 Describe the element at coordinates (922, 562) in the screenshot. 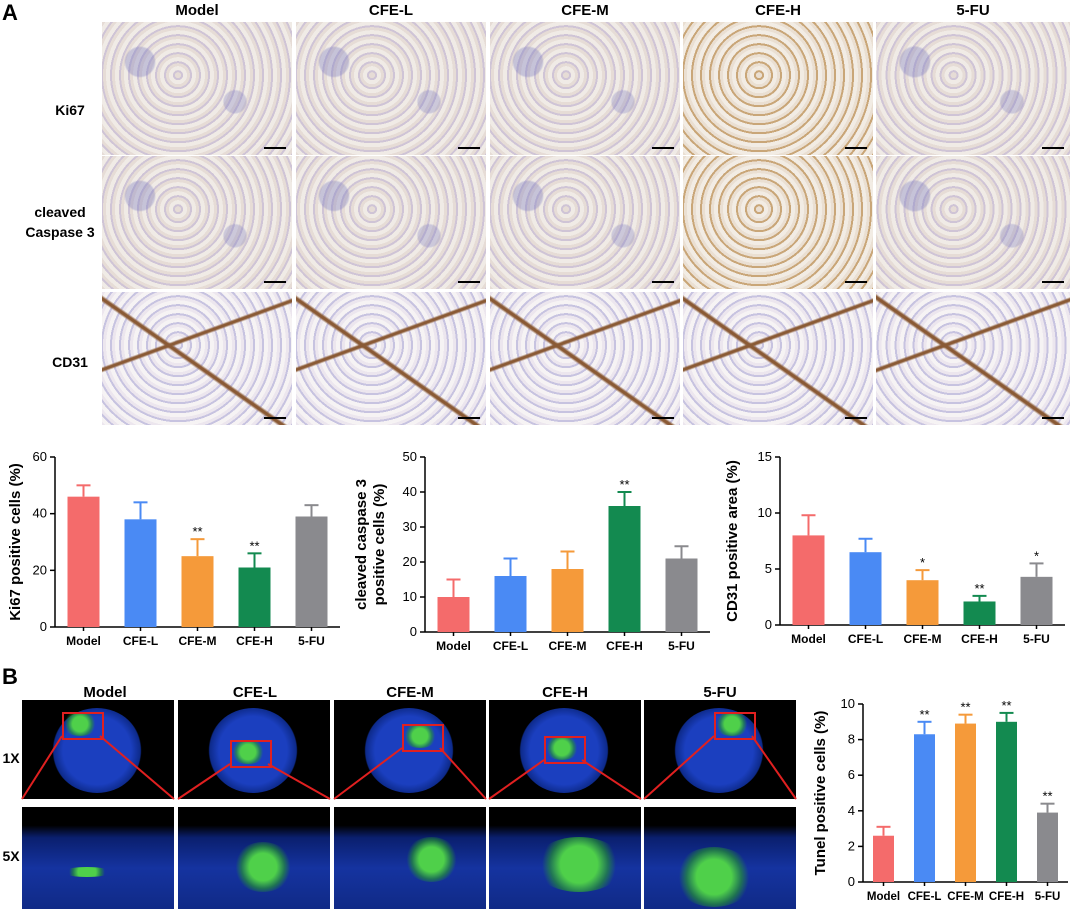

I see `significance-mark: *` at that location.